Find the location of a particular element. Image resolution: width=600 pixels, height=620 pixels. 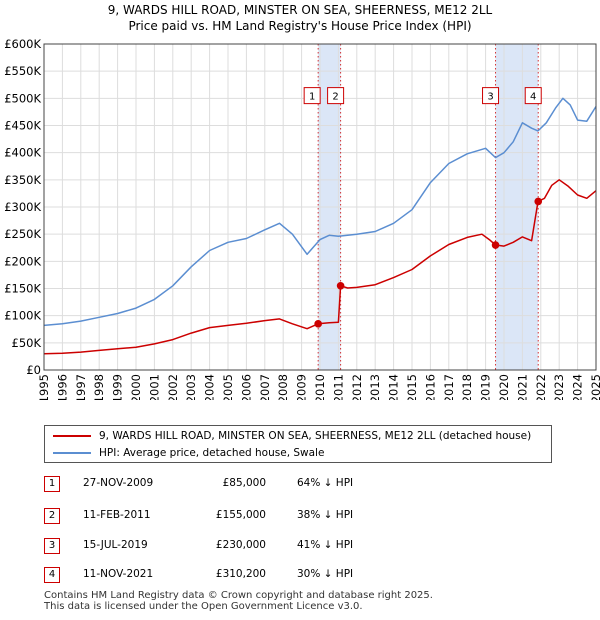

x-tick-label: 2001 is located at coordinates (154, 387).